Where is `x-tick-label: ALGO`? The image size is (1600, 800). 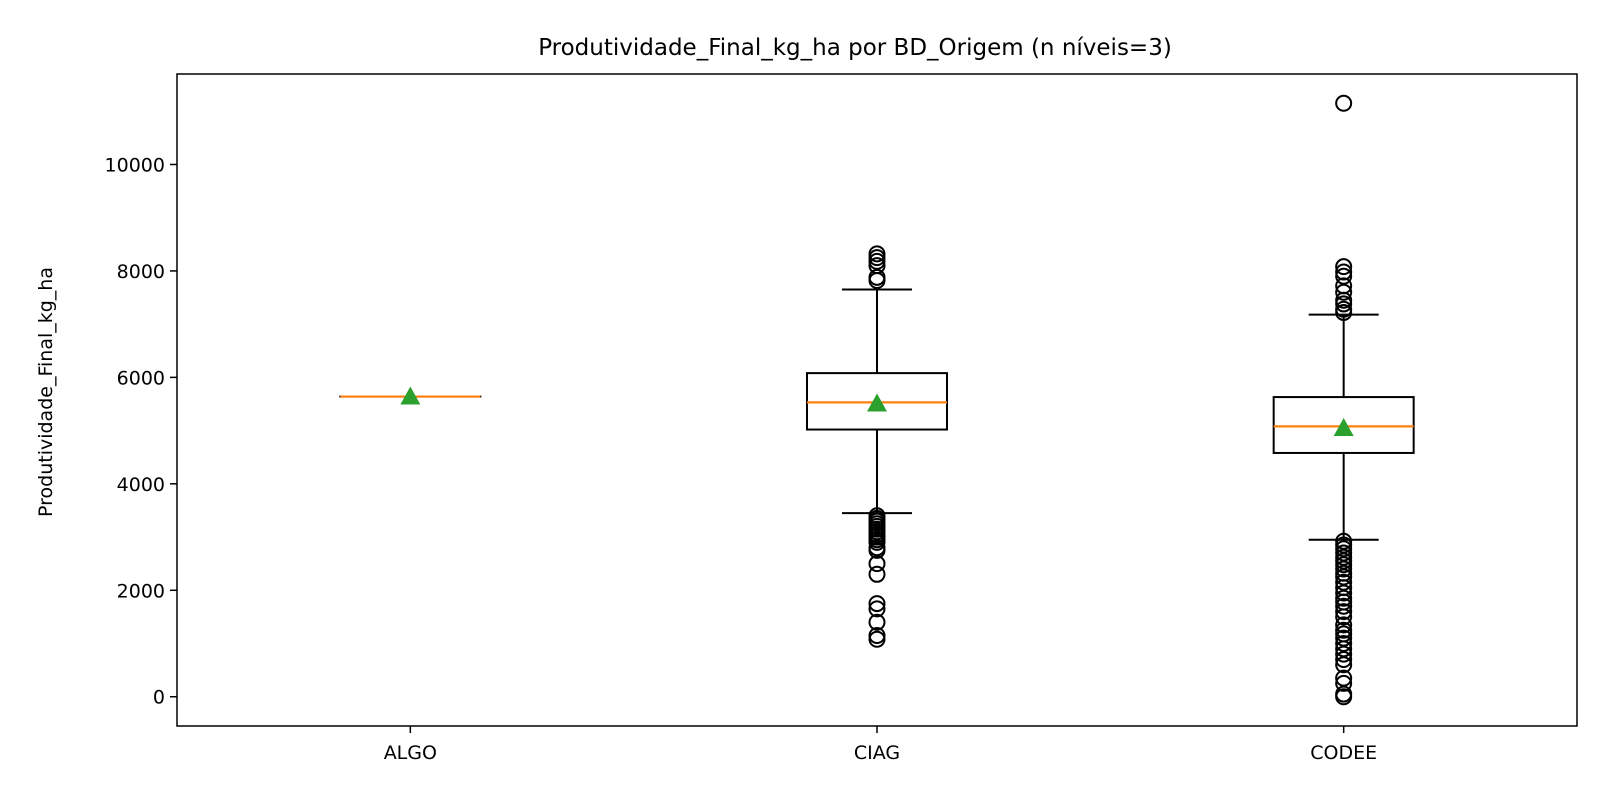 x-tick-label: ALGO is located at coordinates (410, 753).